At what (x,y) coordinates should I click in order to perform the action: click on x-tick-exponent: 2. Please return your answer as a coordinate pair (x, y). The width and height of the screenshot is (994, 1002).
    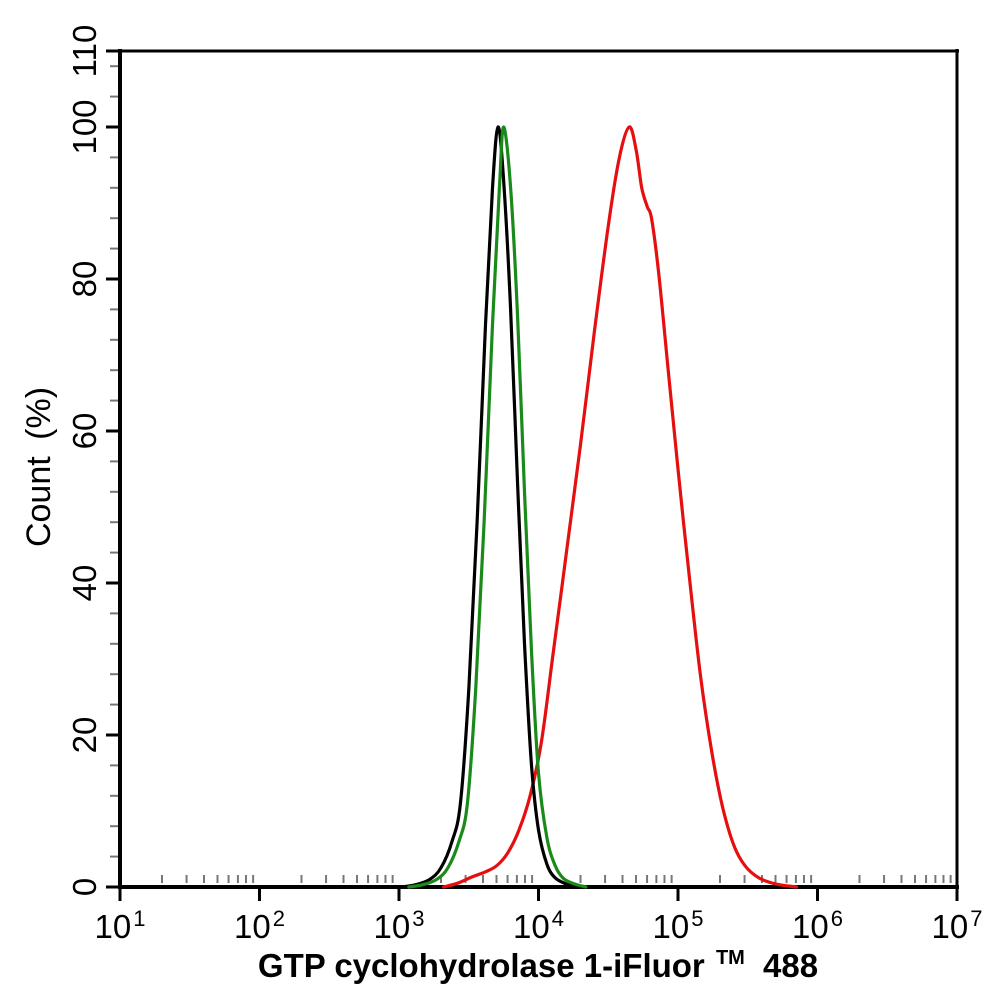
    Looking at the image, I should click on (279, 918).